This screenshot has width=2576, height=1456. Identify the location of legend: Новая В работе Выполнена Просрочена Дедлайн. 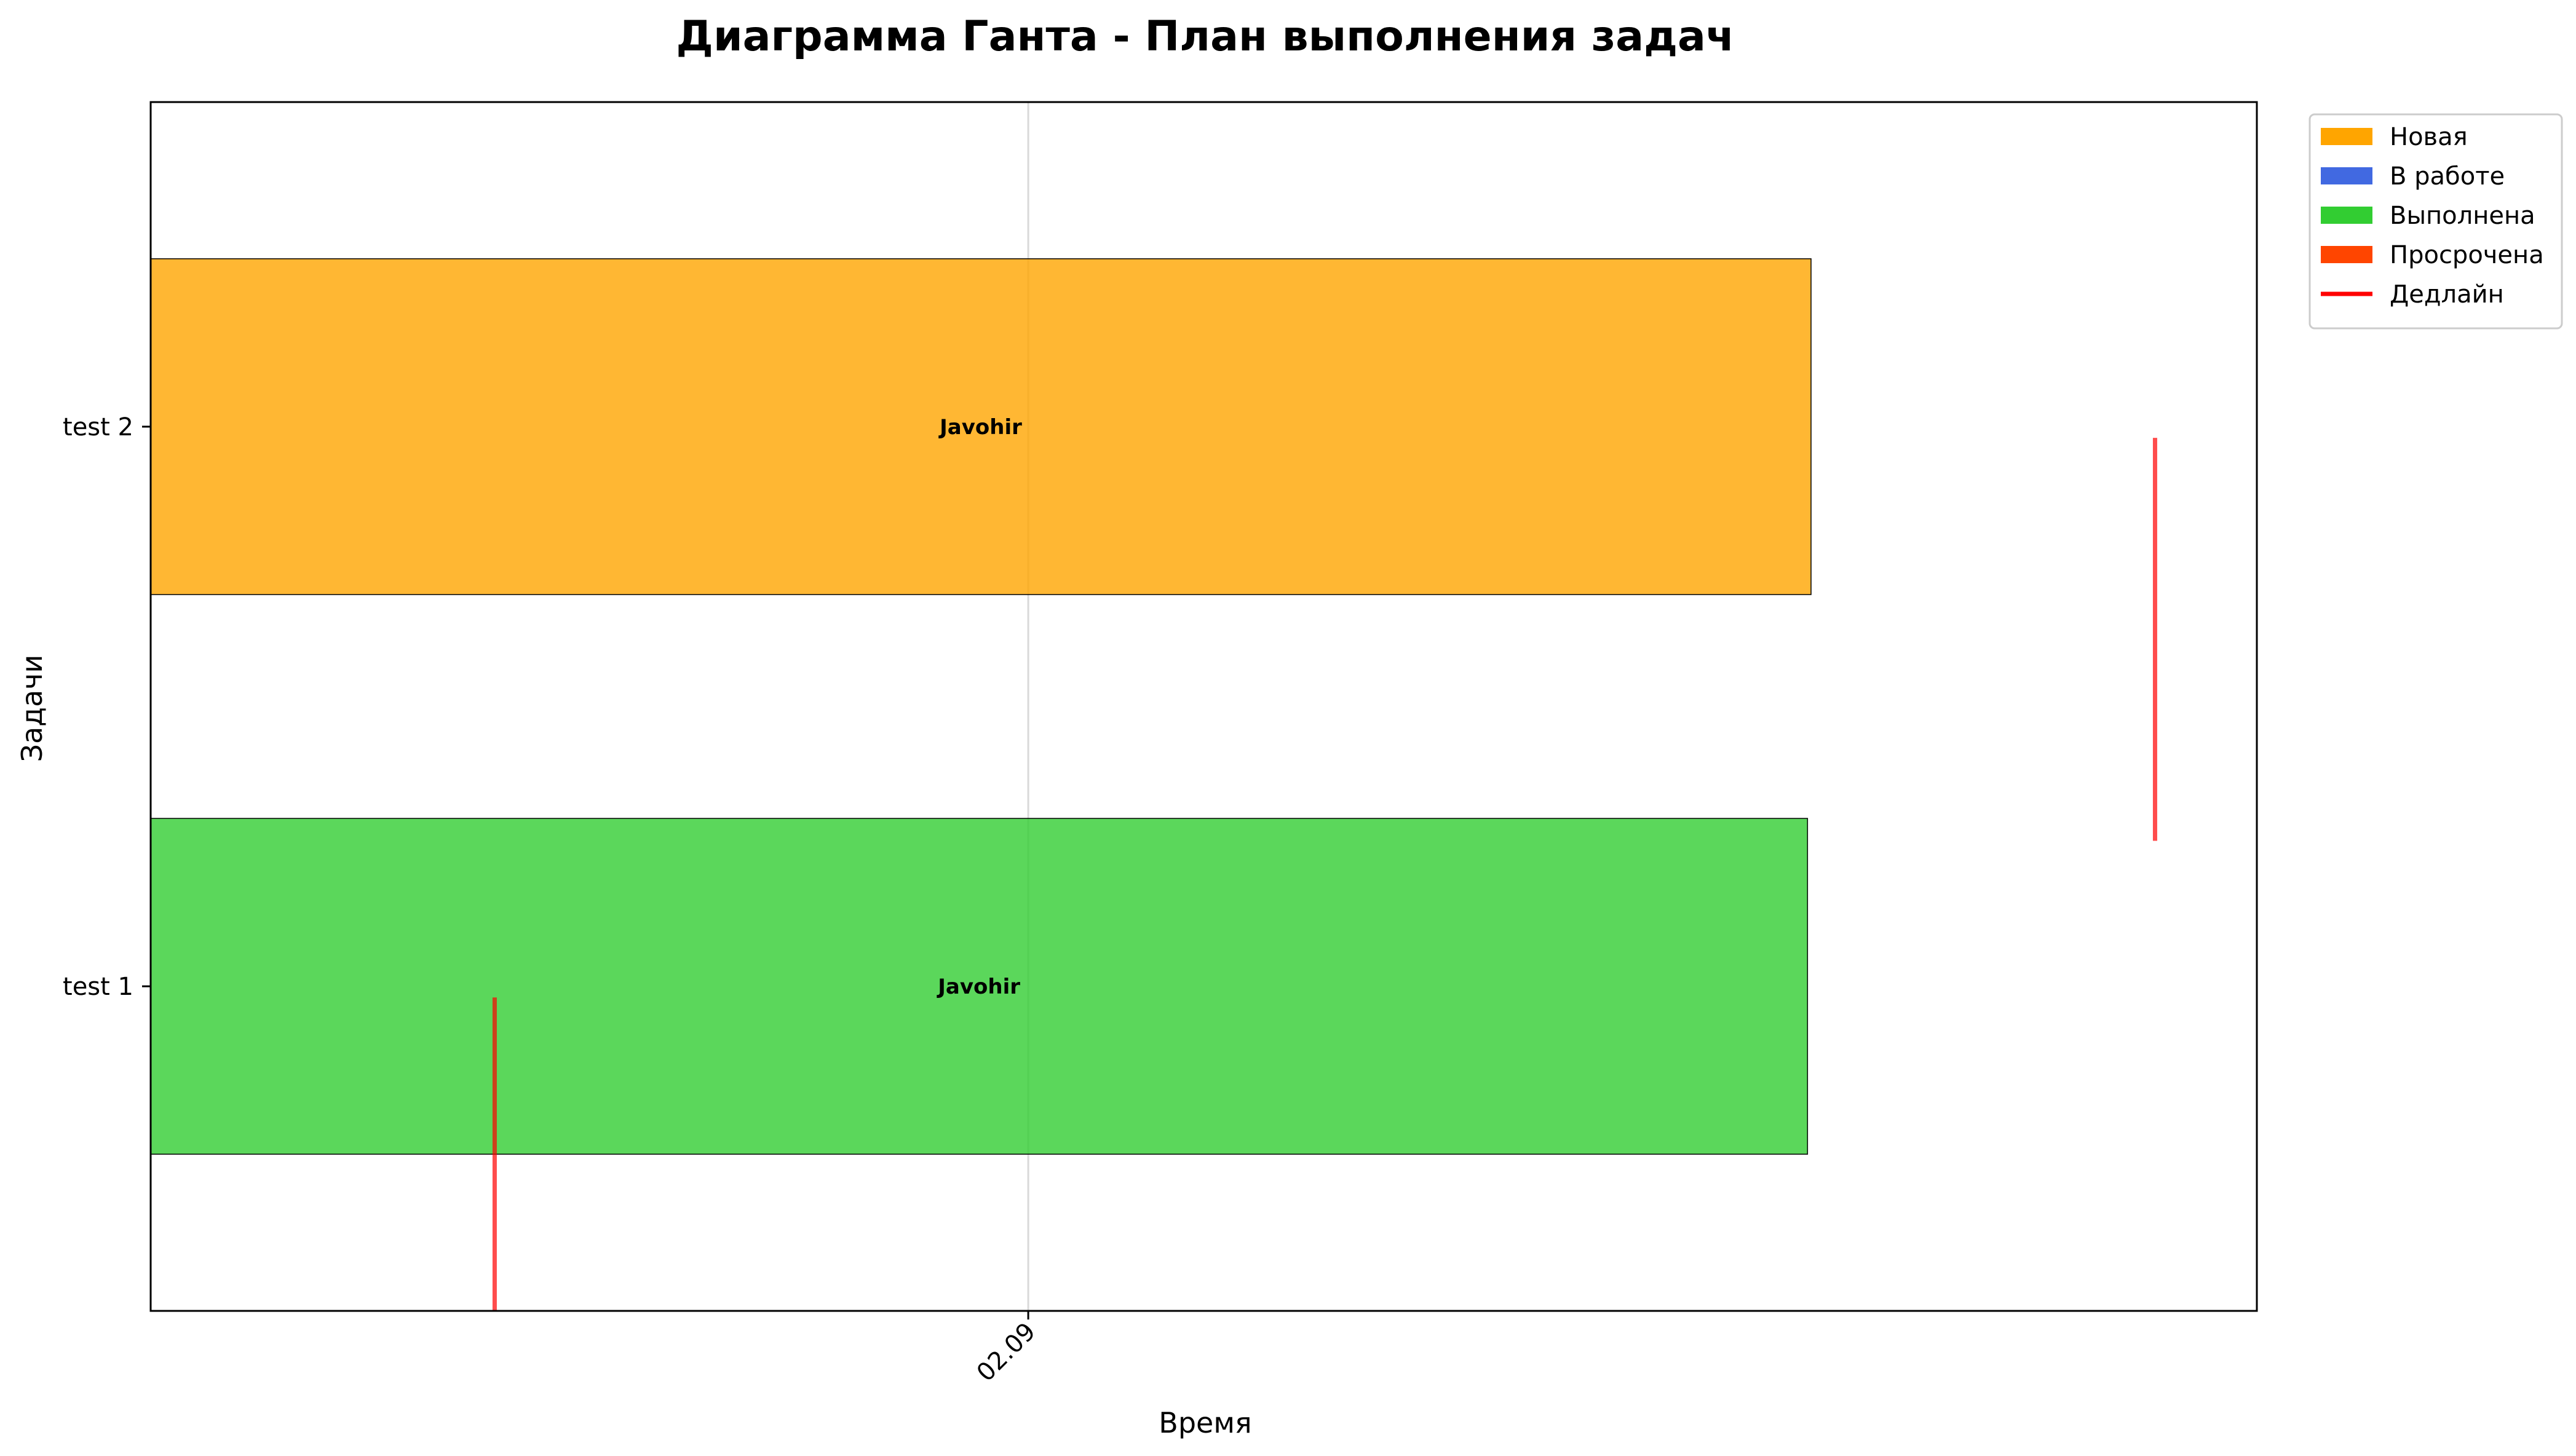
(2436, 222).